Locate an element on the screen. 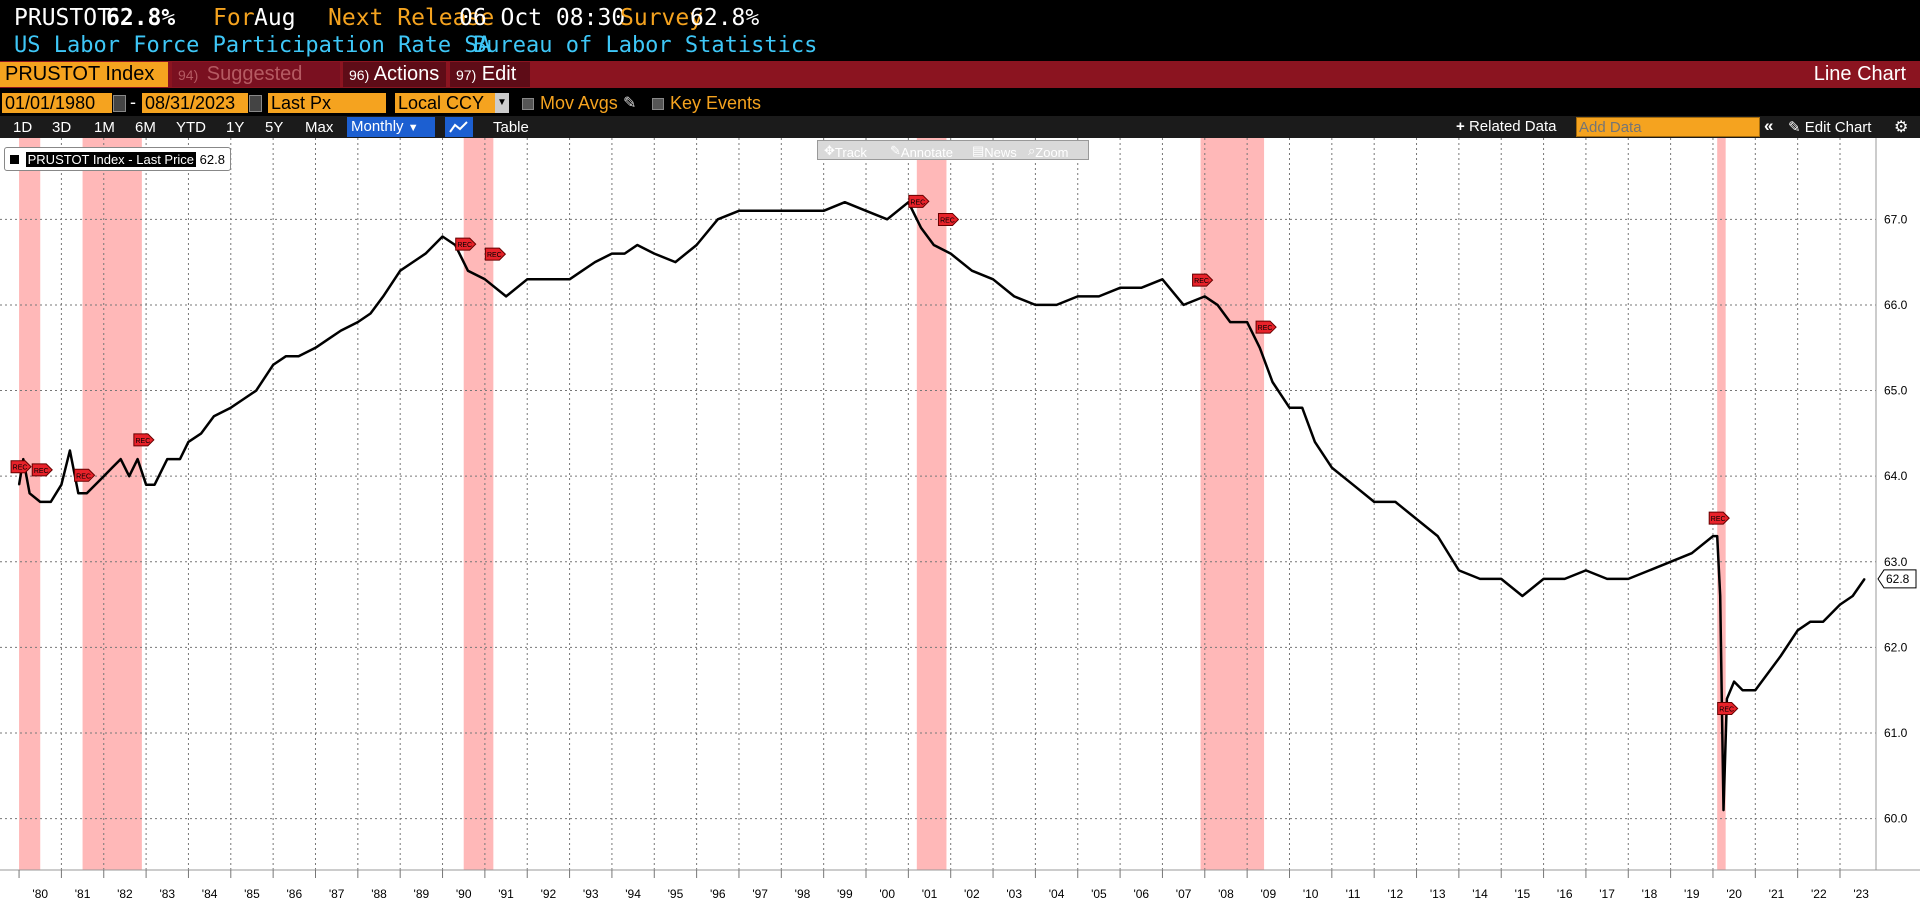 The width and height of the screenshot is (1920, 915). x-tick-label: '23 is located at coordinates (1861, 894).